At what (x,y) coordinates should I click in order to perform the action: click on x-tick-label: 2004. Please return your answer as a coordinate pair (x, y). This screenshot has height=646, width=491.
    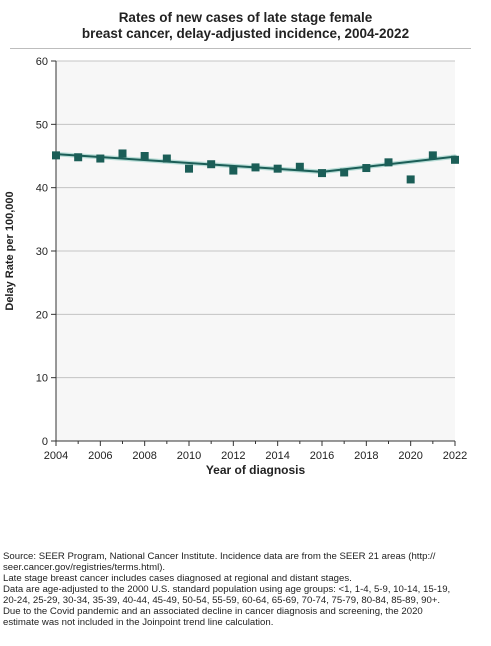
    Looking at the image, I should click on (56, 456).